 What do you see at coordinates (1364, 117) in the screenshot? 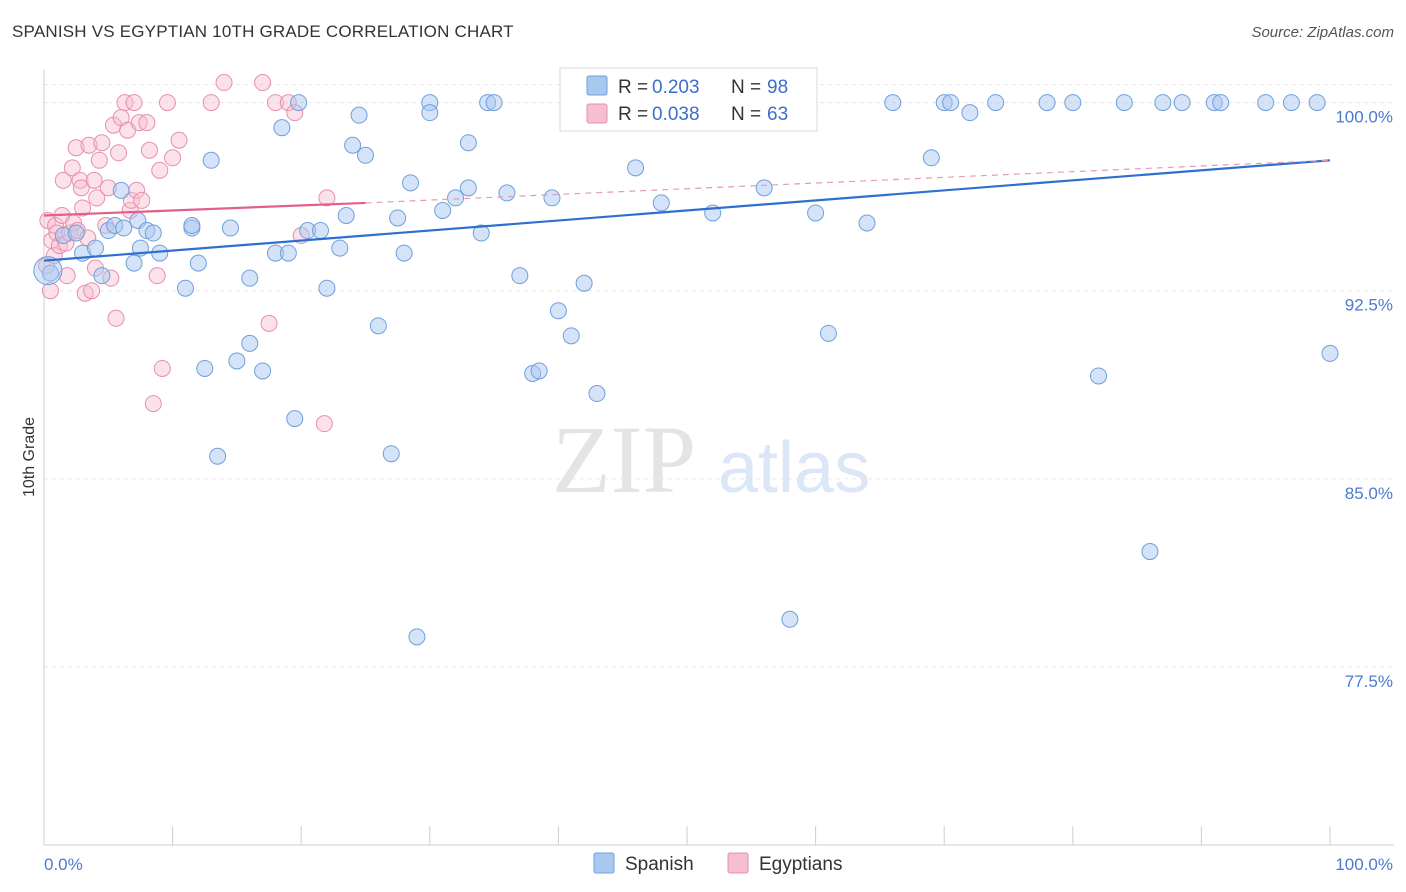
I see `y-tick-label: 100.0%` at bounding box center [1364, 117].